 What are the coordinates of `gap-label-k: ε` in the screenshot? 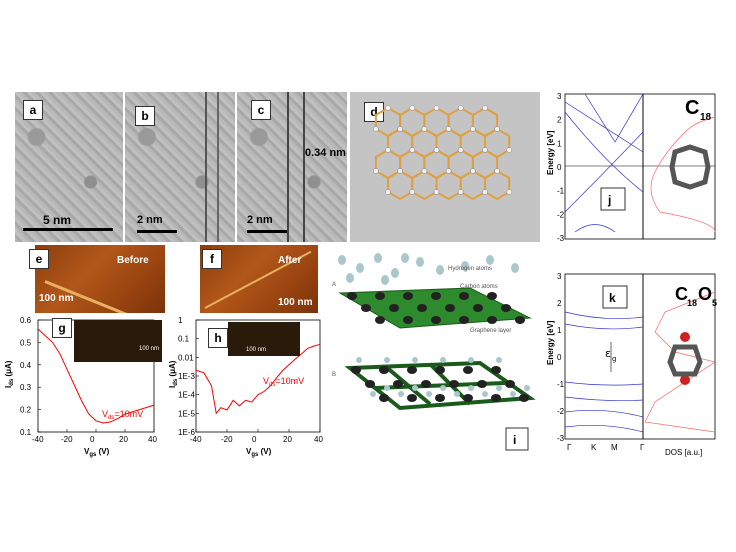 It's located at (608, 353).